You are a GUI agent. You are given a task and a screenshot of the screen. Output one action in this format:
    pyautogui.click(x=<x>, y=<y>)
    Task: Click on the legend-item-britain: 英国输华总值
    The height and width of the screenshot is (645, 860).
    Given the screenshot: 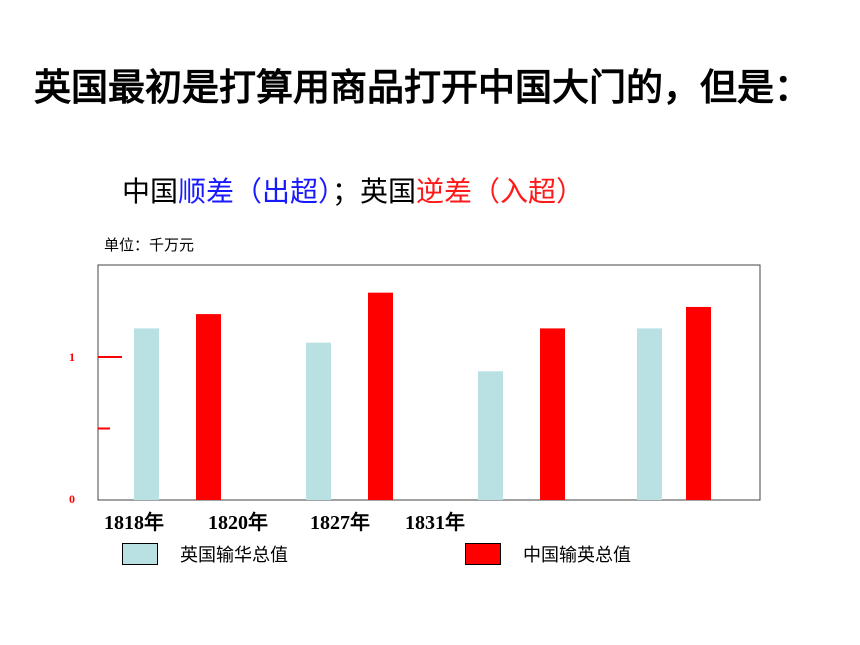 What is the action you would take?
    pyautogui.click(x=205, y=554)
    